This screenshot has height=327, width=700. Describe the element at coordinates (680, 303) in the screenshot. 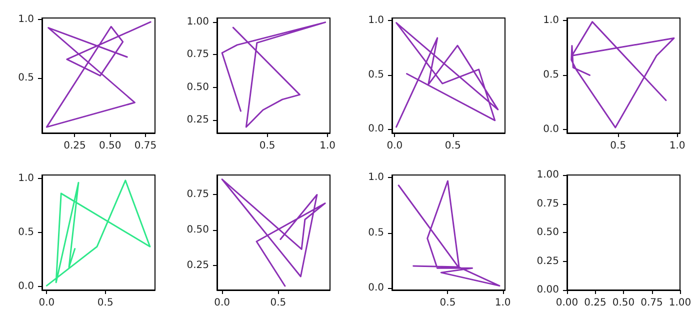

I see `x-tick-label: 1.00` at that location.